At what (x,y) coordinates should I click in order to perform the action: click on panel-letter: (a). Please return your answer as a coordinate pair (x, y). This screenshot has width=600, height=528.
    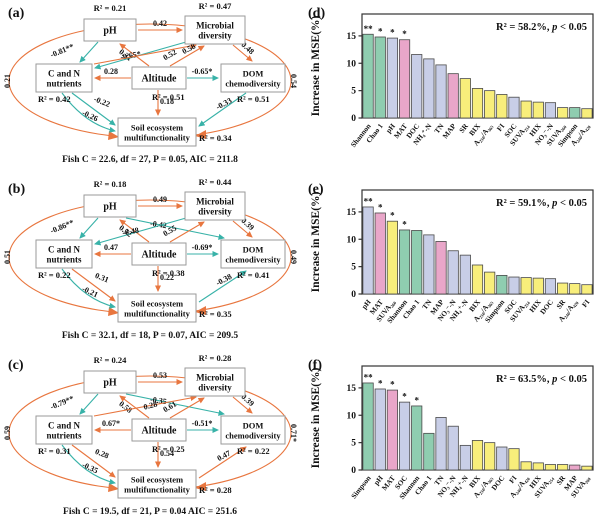
    Looking at the image, I should click on (16, 13).